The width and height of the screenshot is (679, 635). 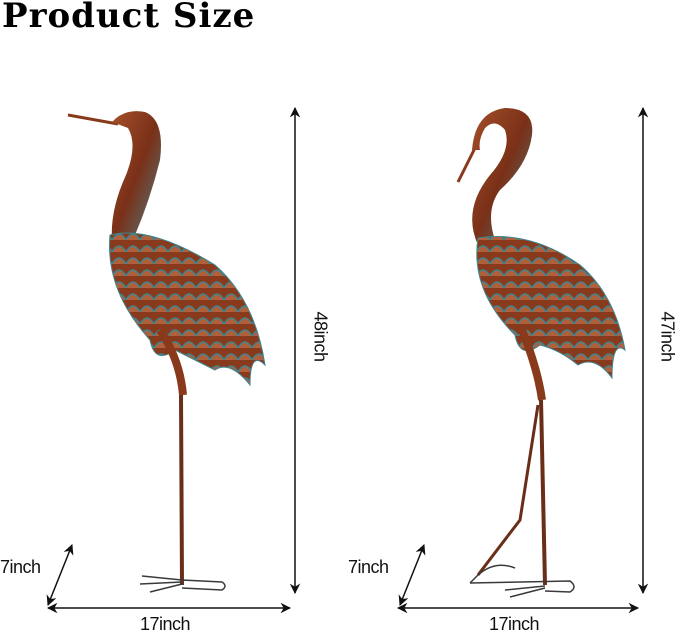 What do you see at coordinates (136, 175) in the screenshot?
I see `left-crane-neck` at bounding box center [136, 175].